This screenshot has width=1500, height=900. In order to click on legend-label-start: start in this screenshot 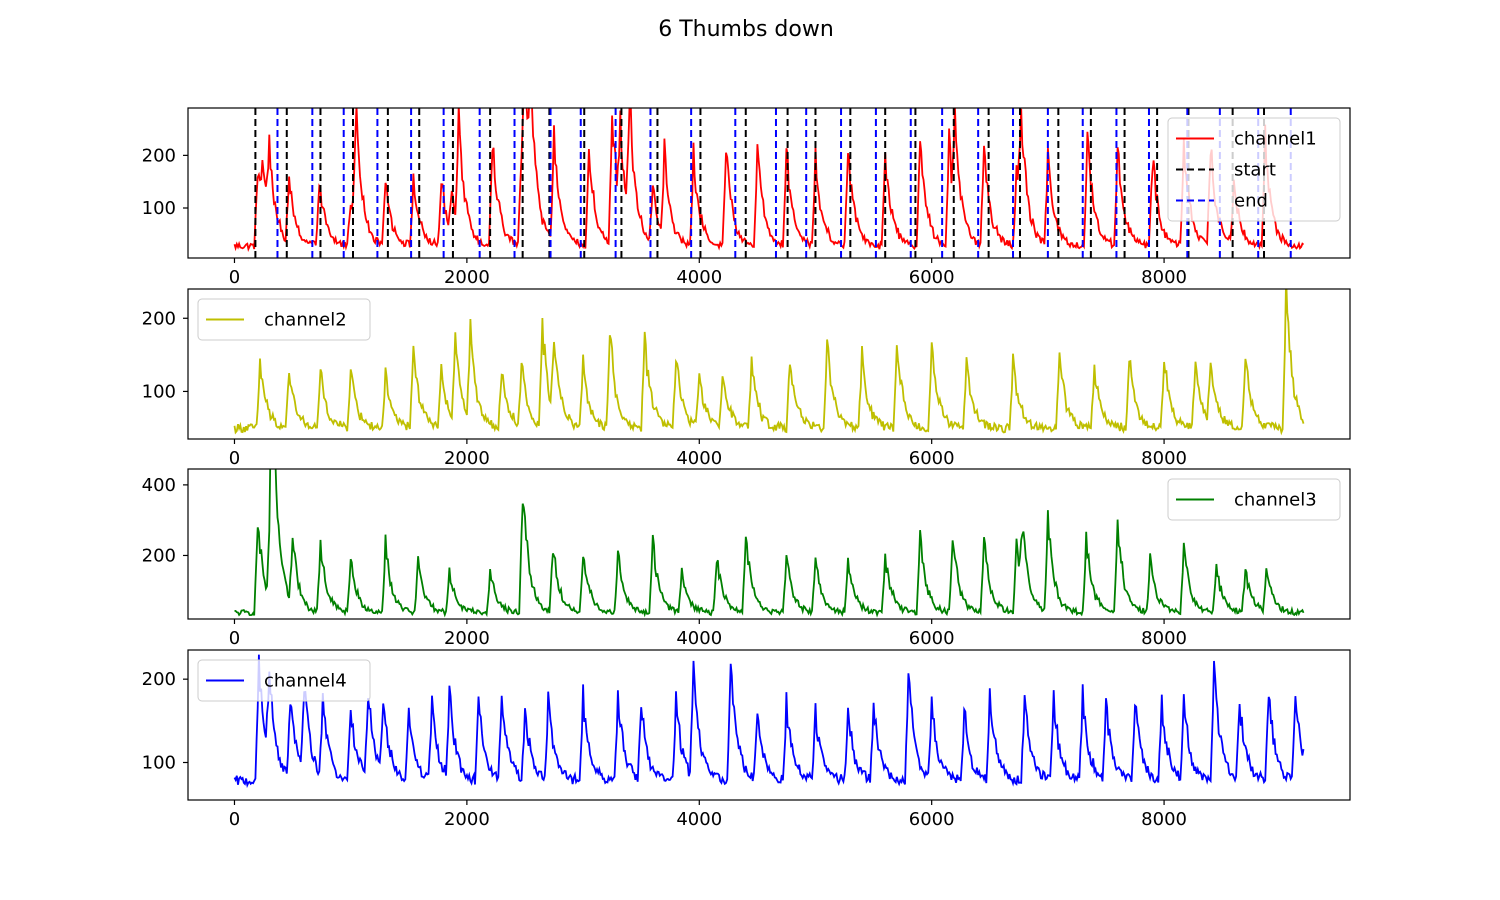, I will do `click(1255, 170)`.